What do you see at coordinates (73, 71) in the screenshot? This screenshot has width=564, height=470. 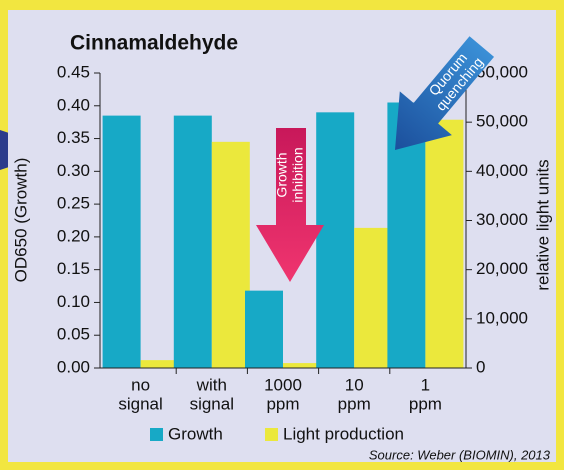 I see `y-tick-label: 0.45` at bounding box center [73, 71].